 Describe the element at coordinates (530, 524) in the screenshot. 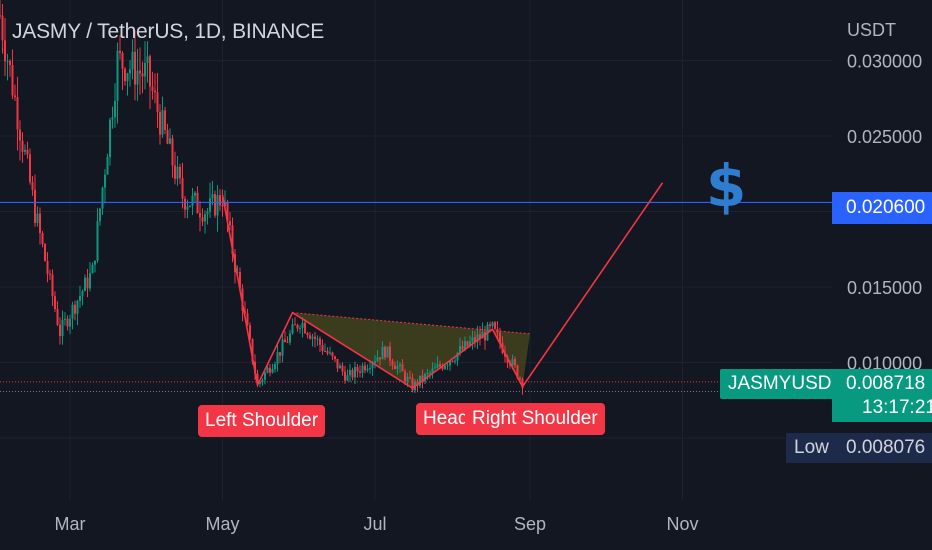

I see `x-tick-label: Sep` at that location.